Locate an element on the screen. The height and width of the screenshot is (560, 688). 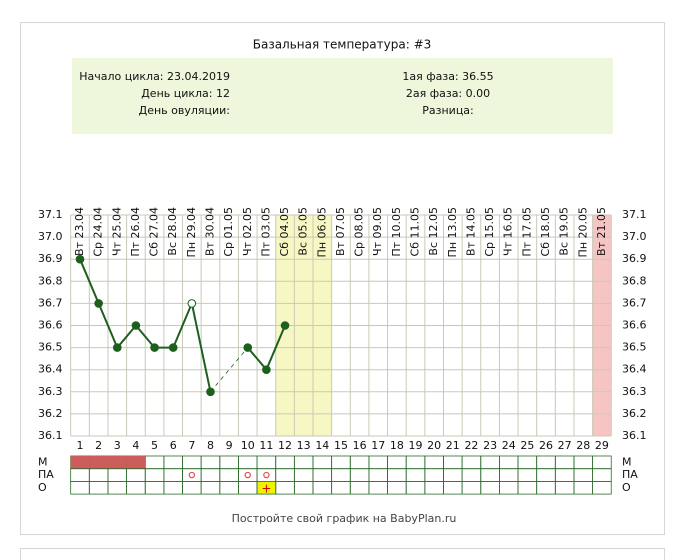
row-label: О is located at coordinates (42, 487).